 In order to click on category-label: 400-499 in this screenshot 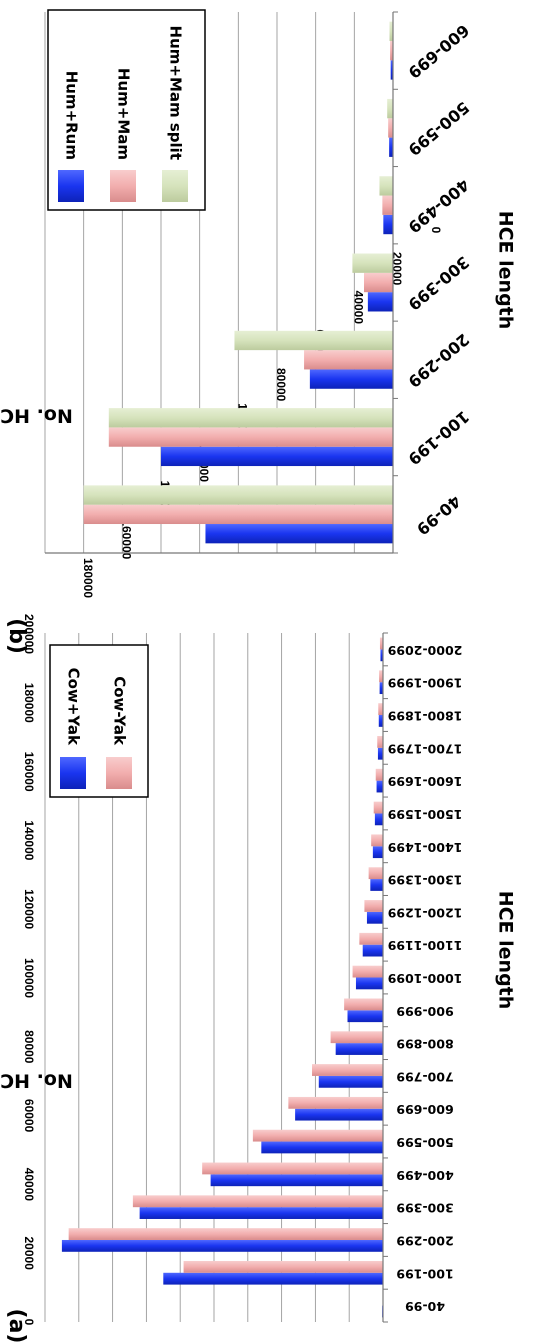, I will do `click(424, 1175)`.